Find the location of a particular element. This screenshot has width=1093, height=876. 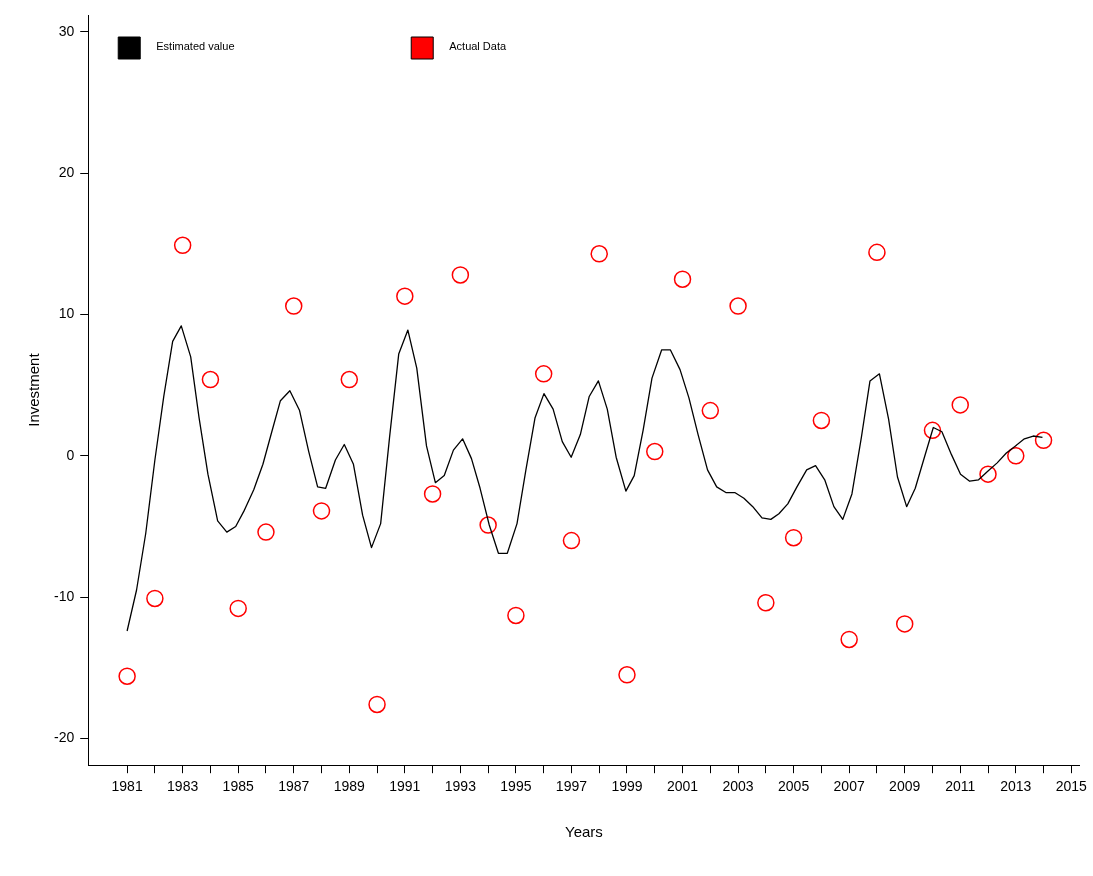

x-axis-title: Years is located at coordinates (584, 832).